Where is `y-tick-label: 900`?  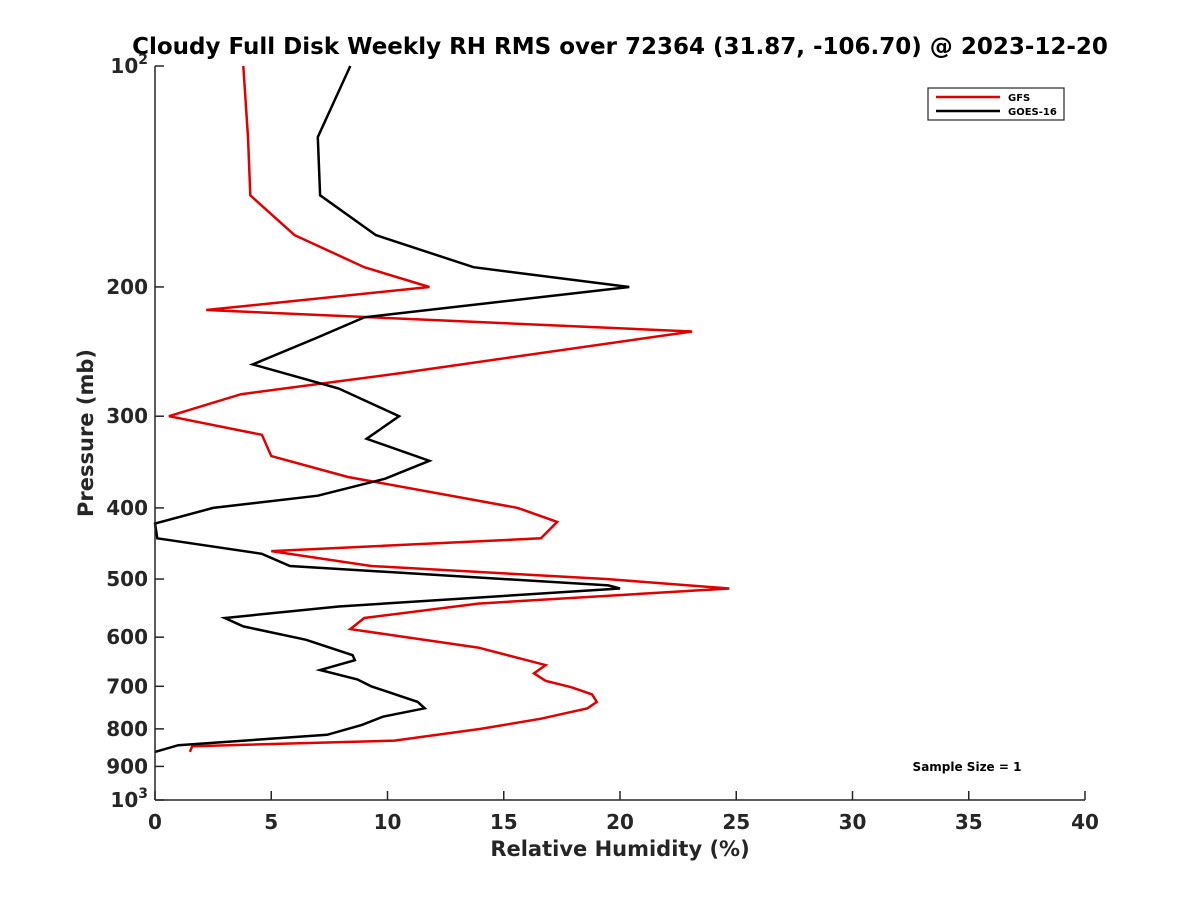
y-tick-label: 900 is located at coordinates (127, 766).